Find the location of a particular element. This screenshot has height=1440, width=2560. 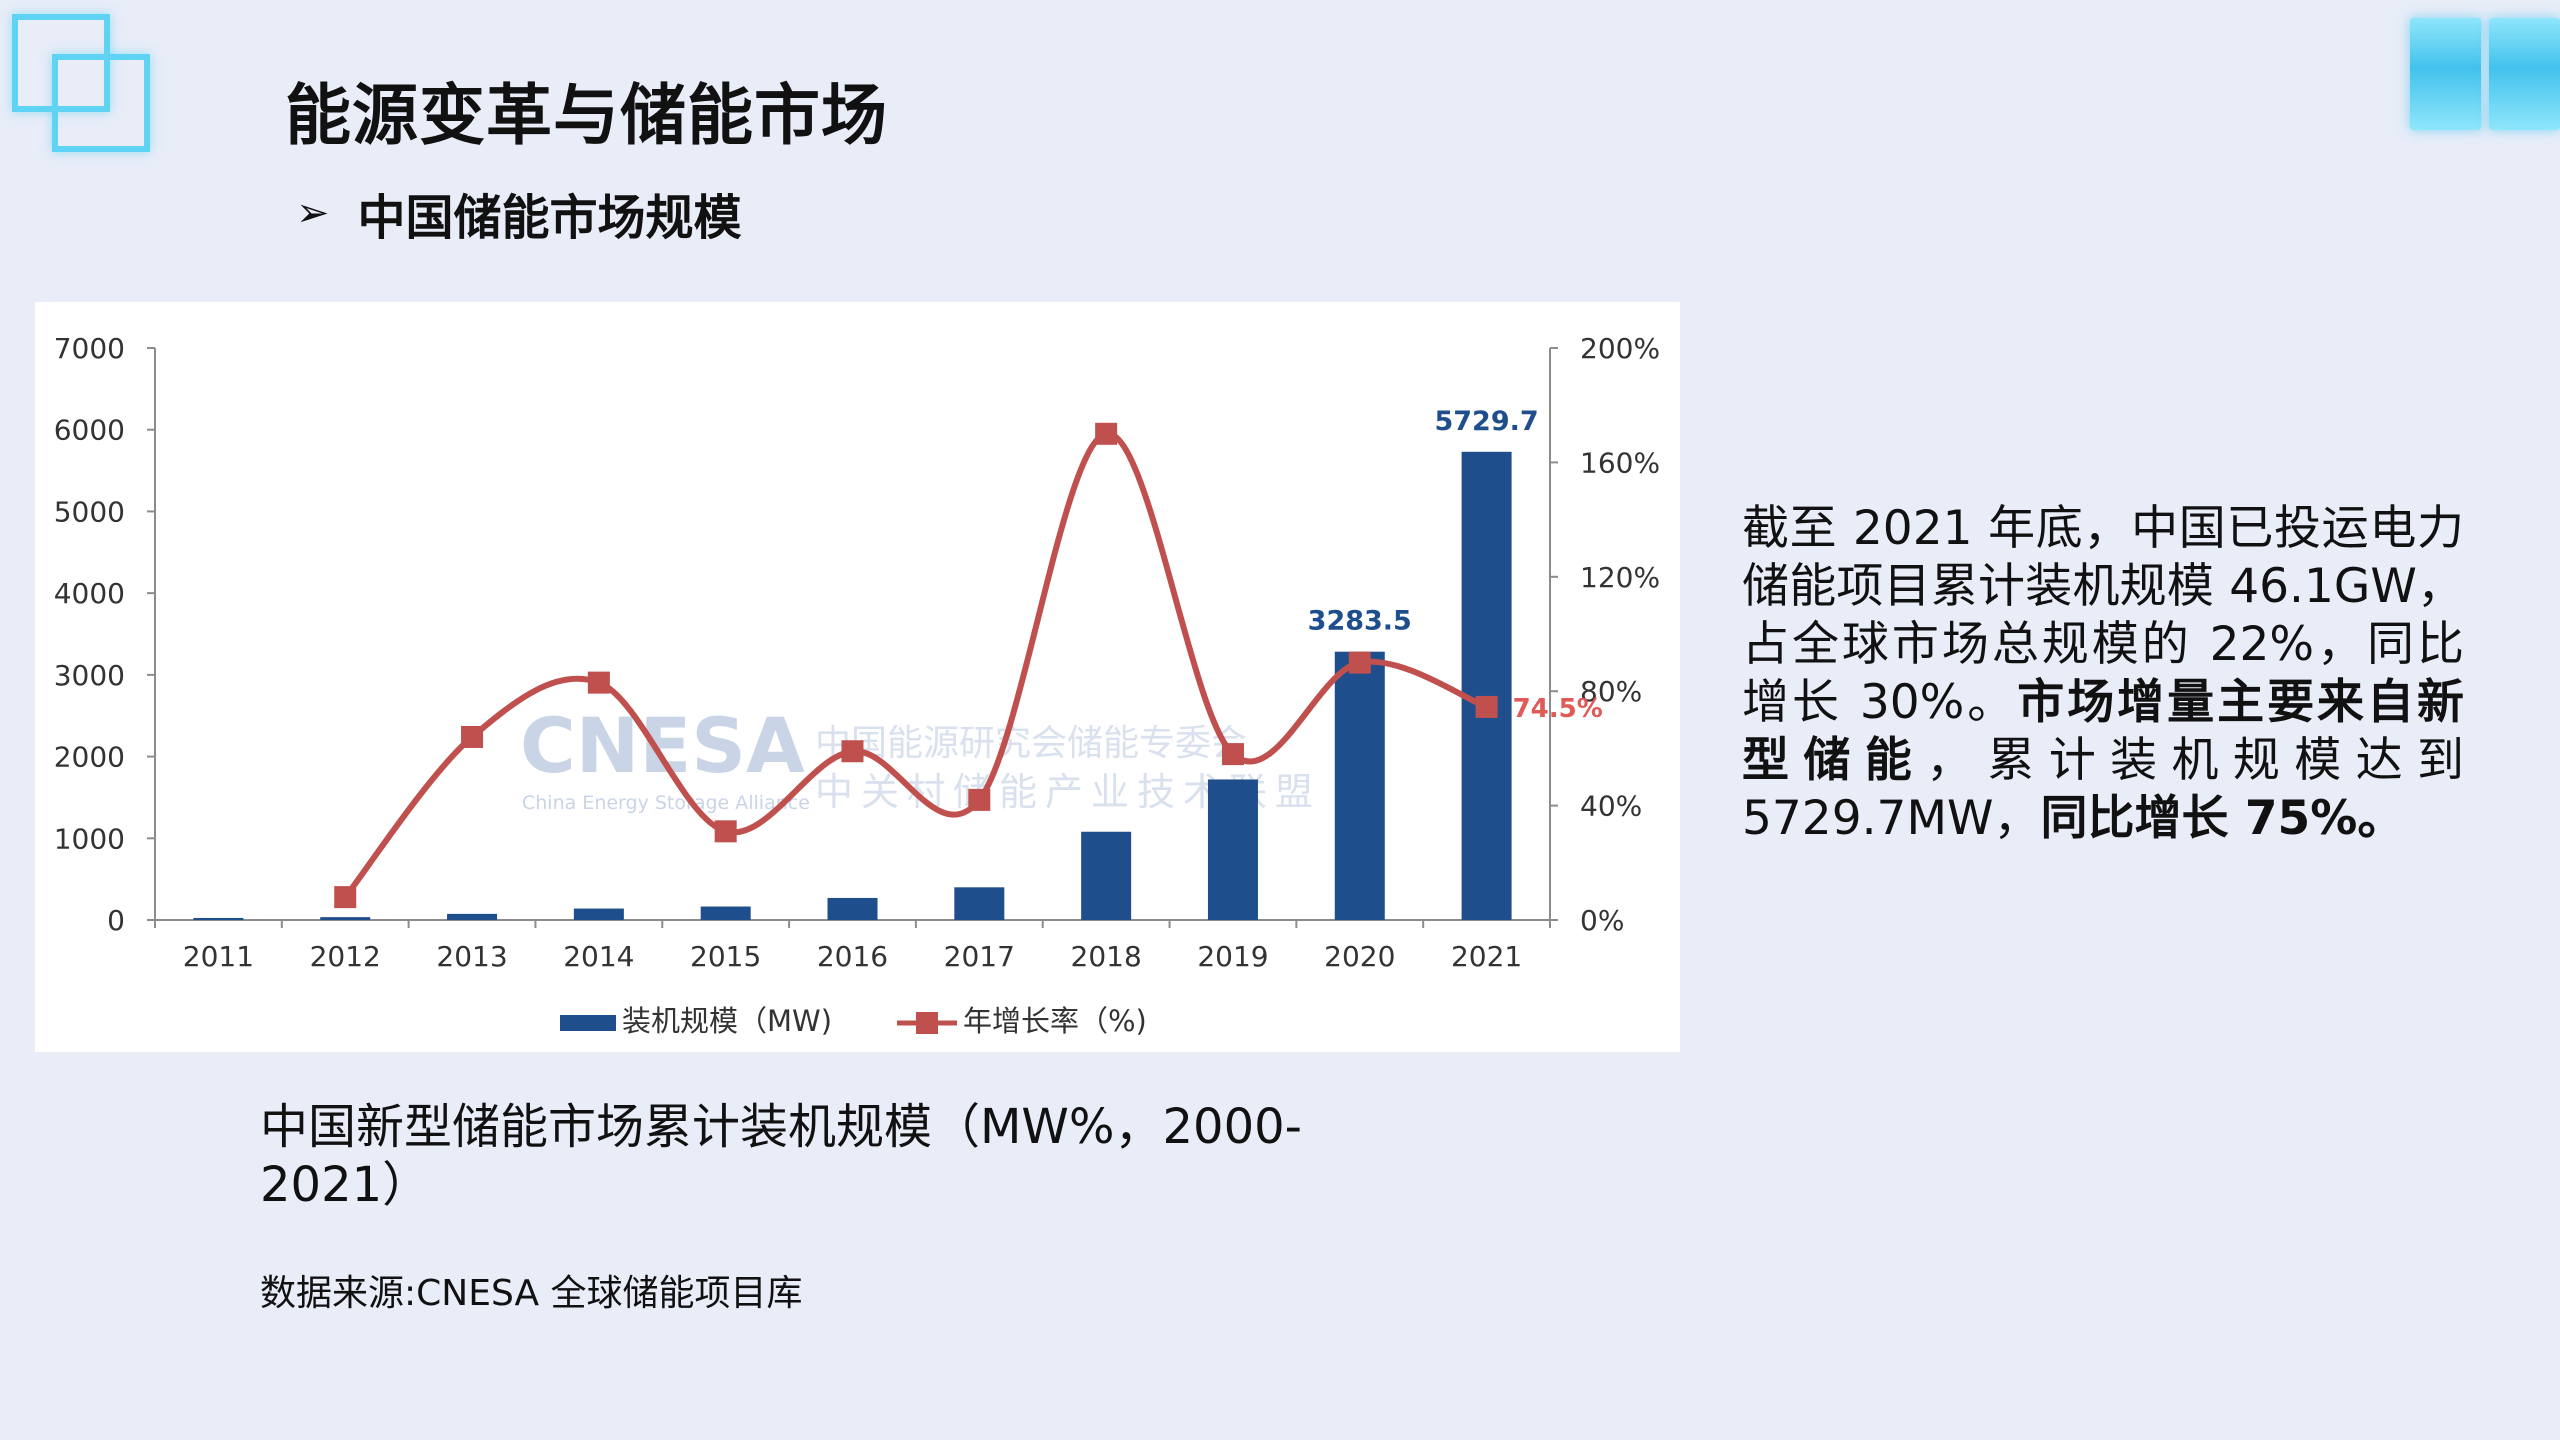

description-bold: 同比增长 75%。 is located at coordinates (2222, 818).